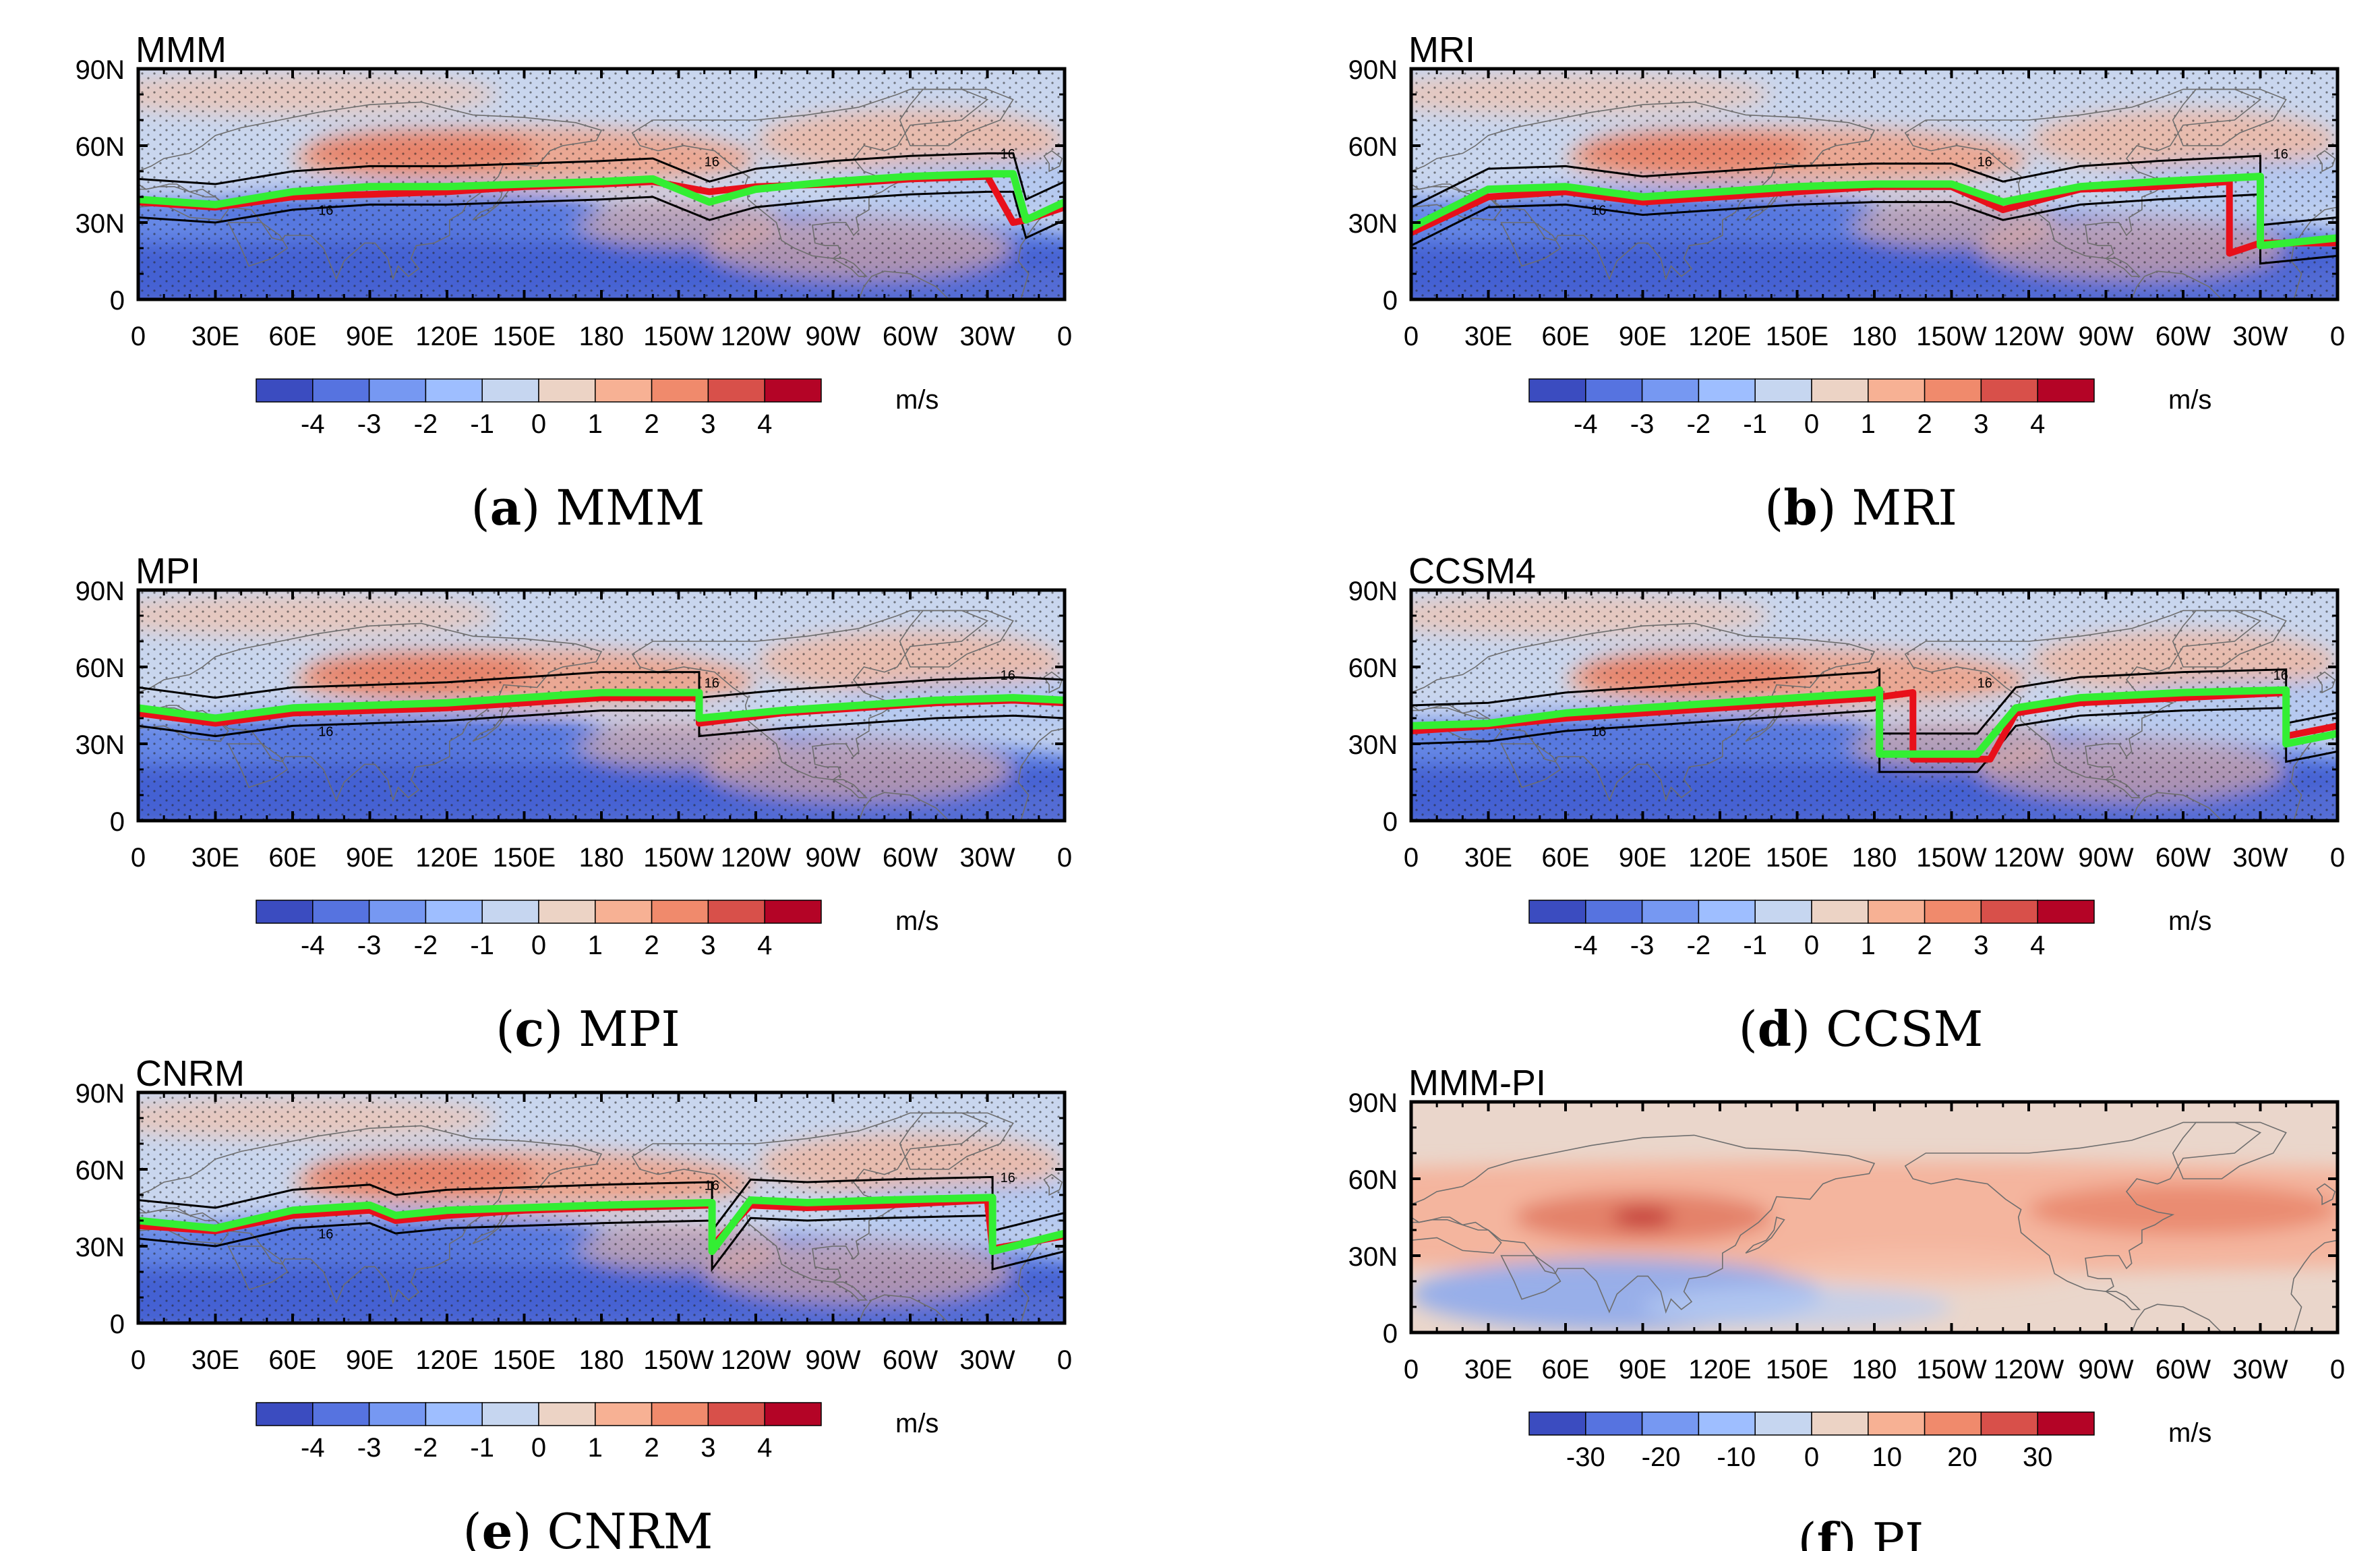 The height and width of the screenshot is (1551, 2380). I want to click on caption-letter: (f), so click(1827, 1532).